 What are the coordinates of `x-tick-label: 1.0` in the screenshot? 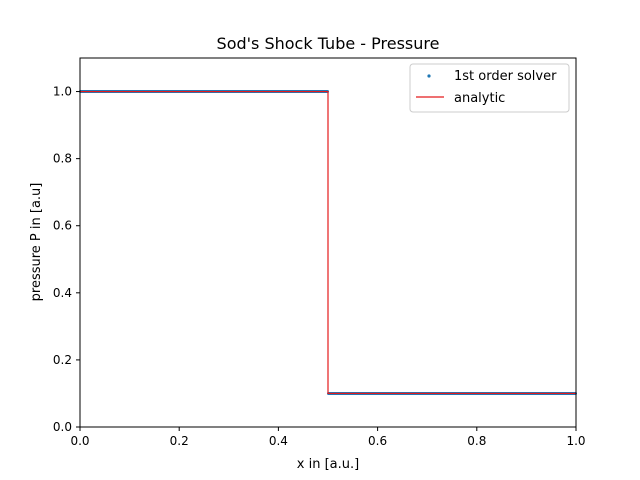 It's located at (575, 441).